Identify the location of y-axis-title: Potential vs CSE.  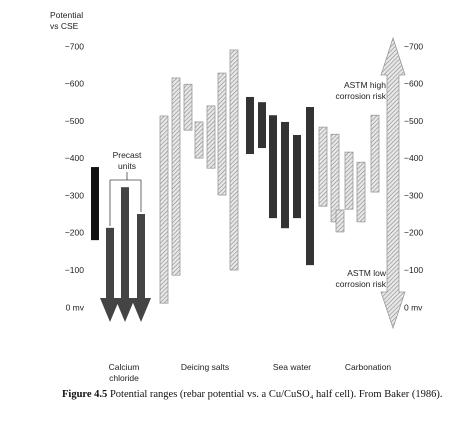
(67, 20).